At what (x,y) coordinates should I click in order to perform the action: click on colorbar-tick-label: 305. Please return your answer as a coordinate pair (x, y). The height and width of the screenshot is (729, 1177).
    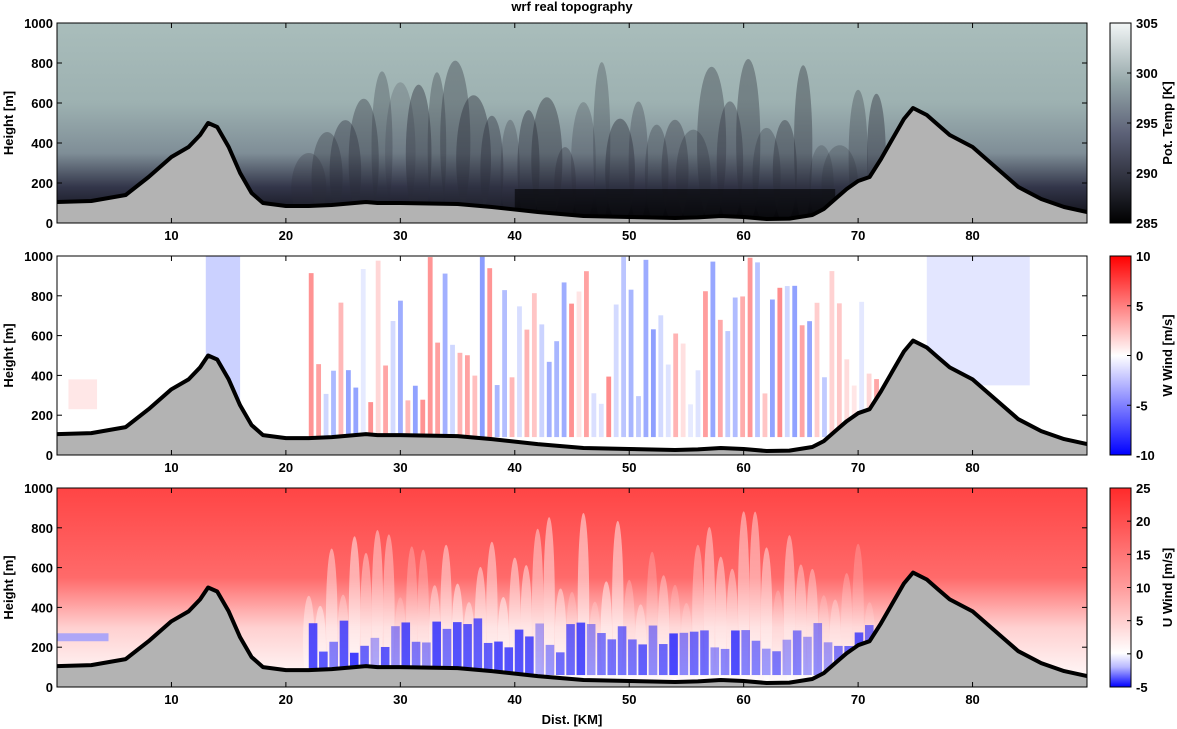
    Looking at the image, I should click on (1147, 23).